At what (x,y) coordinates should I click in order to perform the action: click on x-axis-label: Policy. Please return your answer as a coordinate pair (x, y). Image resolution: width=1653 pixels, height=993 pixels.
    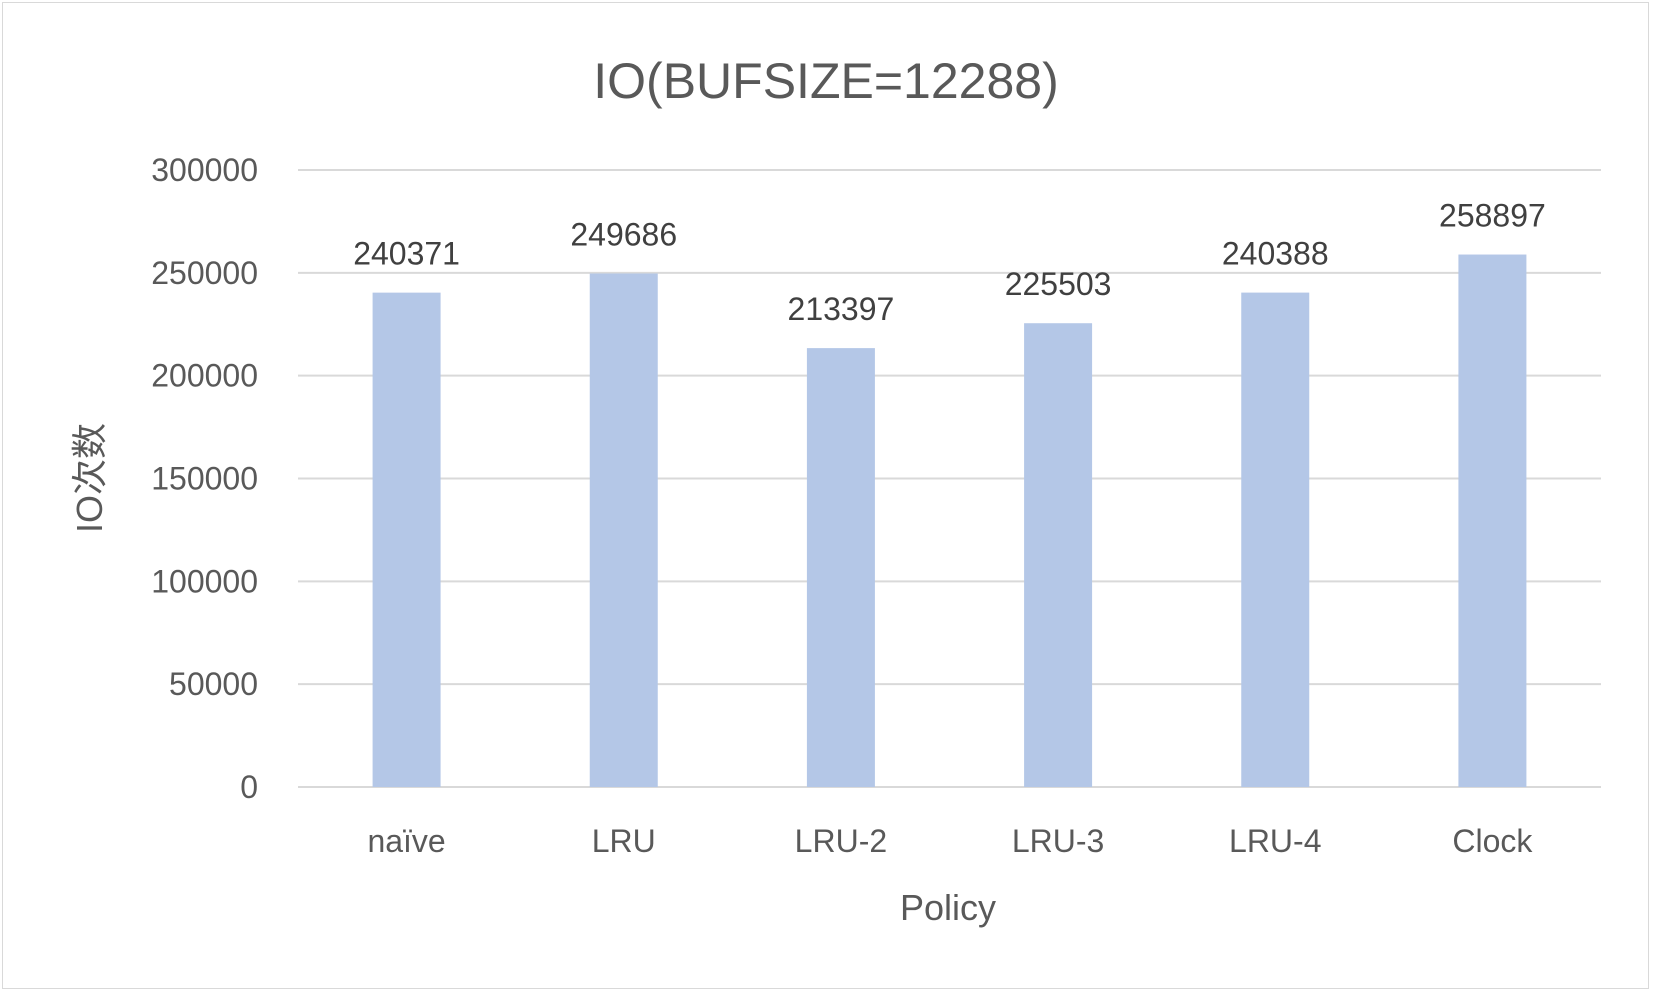
    Looking at the image, I should click on (948, 907).